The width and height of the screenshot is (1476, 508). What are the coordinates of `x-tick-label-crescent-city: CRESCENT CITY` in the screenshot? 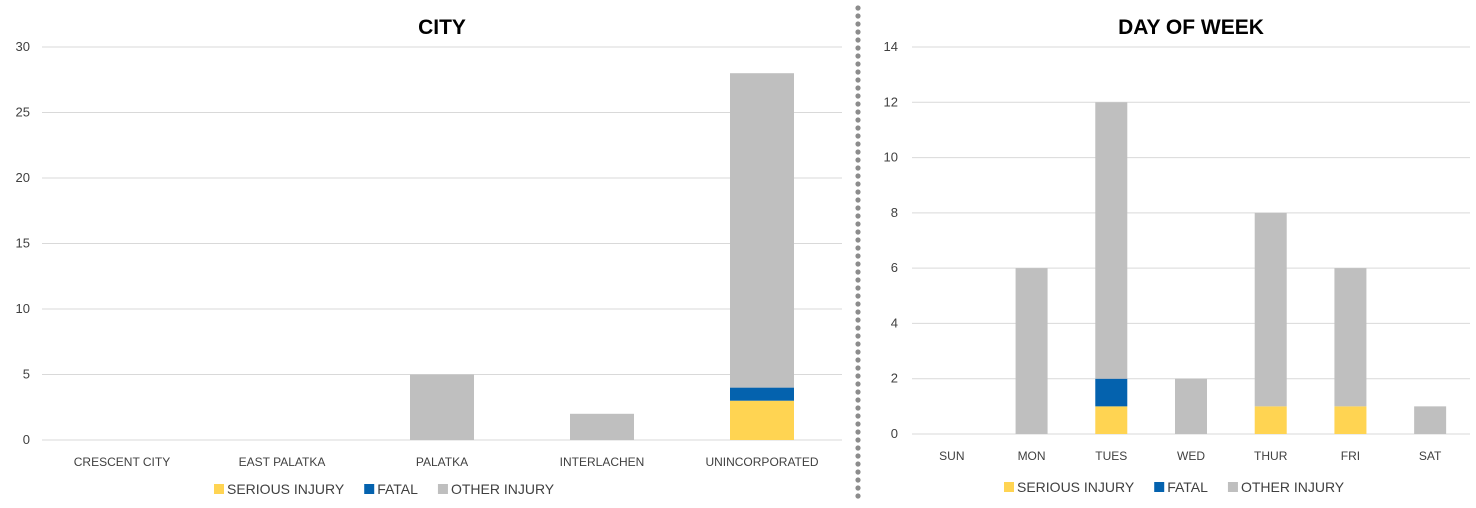 It's located at (122, 462).